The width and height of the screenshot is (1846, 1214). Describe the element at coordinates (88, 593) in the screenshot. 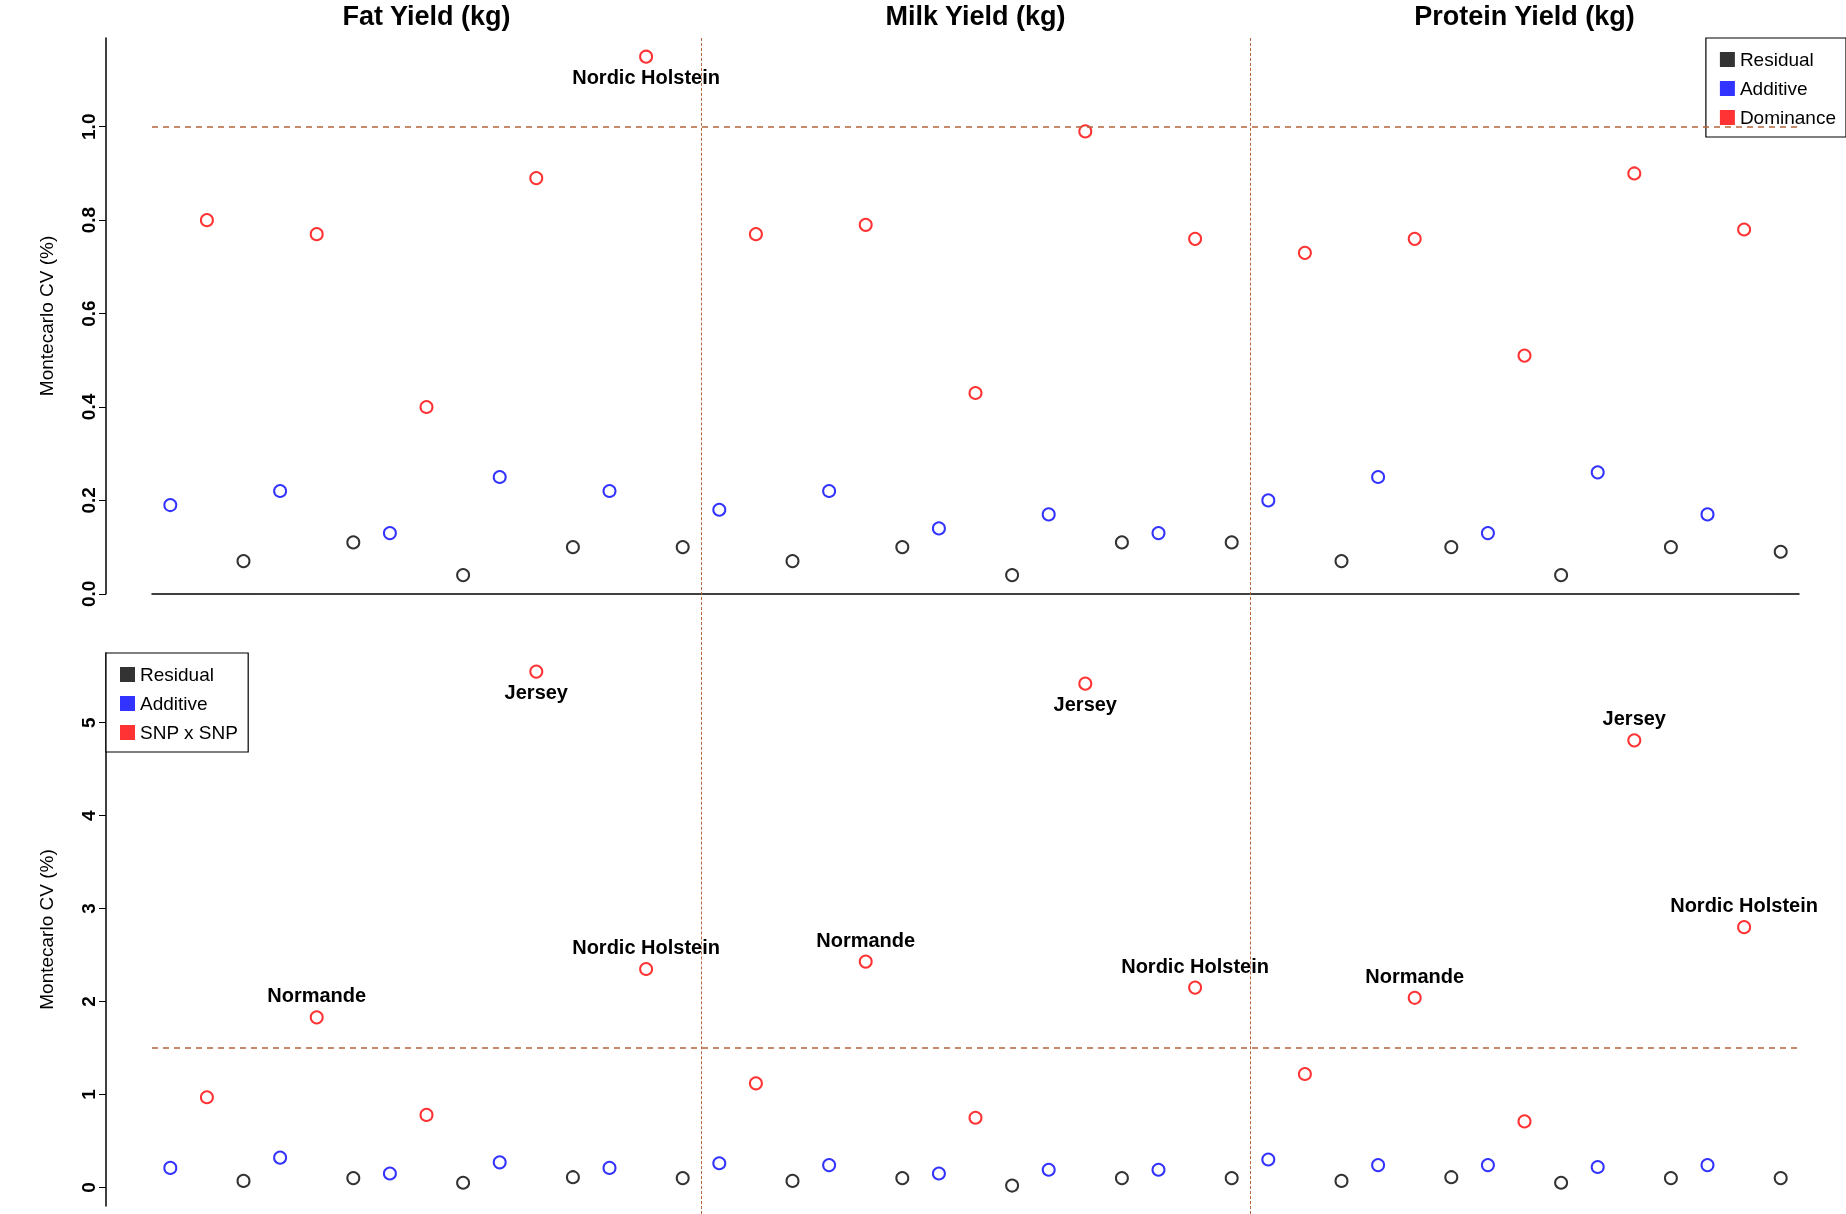

I see `y-tick-label: 0.0` at that location.